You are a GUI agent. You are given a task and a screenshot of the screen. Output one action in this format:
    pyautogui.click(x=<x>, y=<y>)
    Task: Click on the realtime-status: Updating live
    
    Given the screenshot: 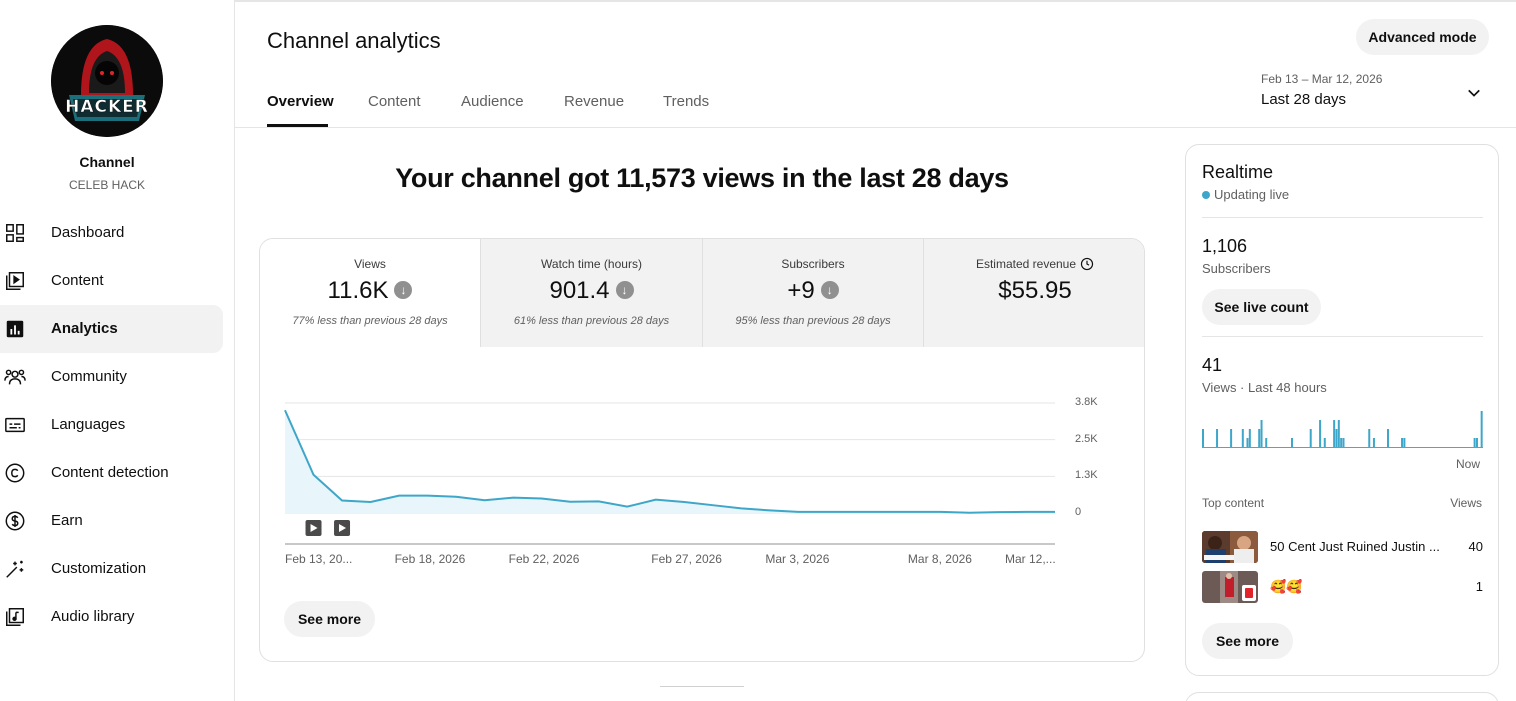 What is the action you would take?
    pyautogui.click(x=1245, y=194)
    